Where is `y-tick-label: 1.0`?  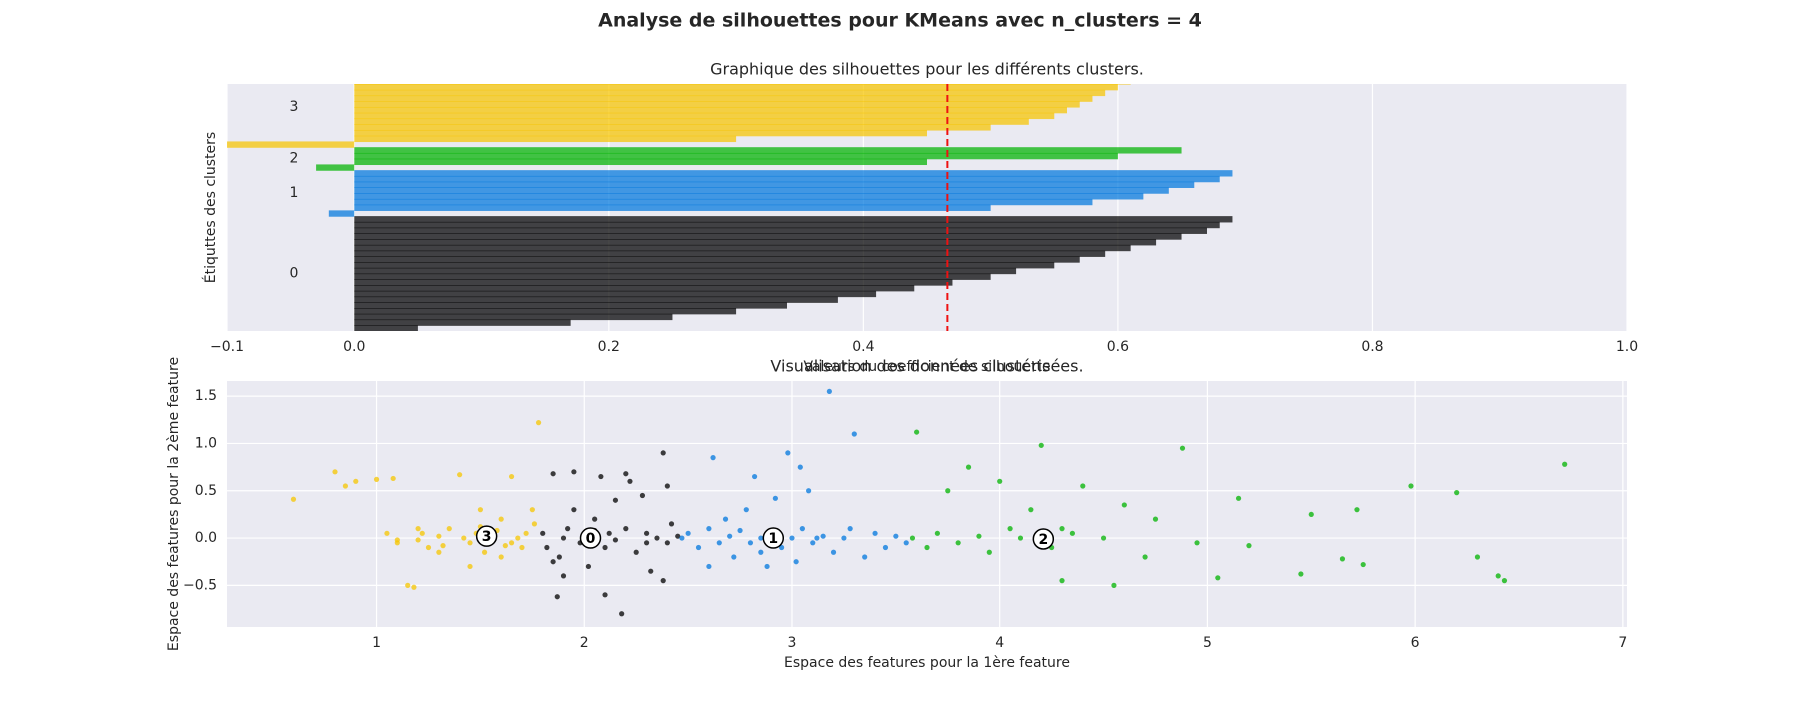 y-tick-label: 1.0 is located at coordinates (206, 443).